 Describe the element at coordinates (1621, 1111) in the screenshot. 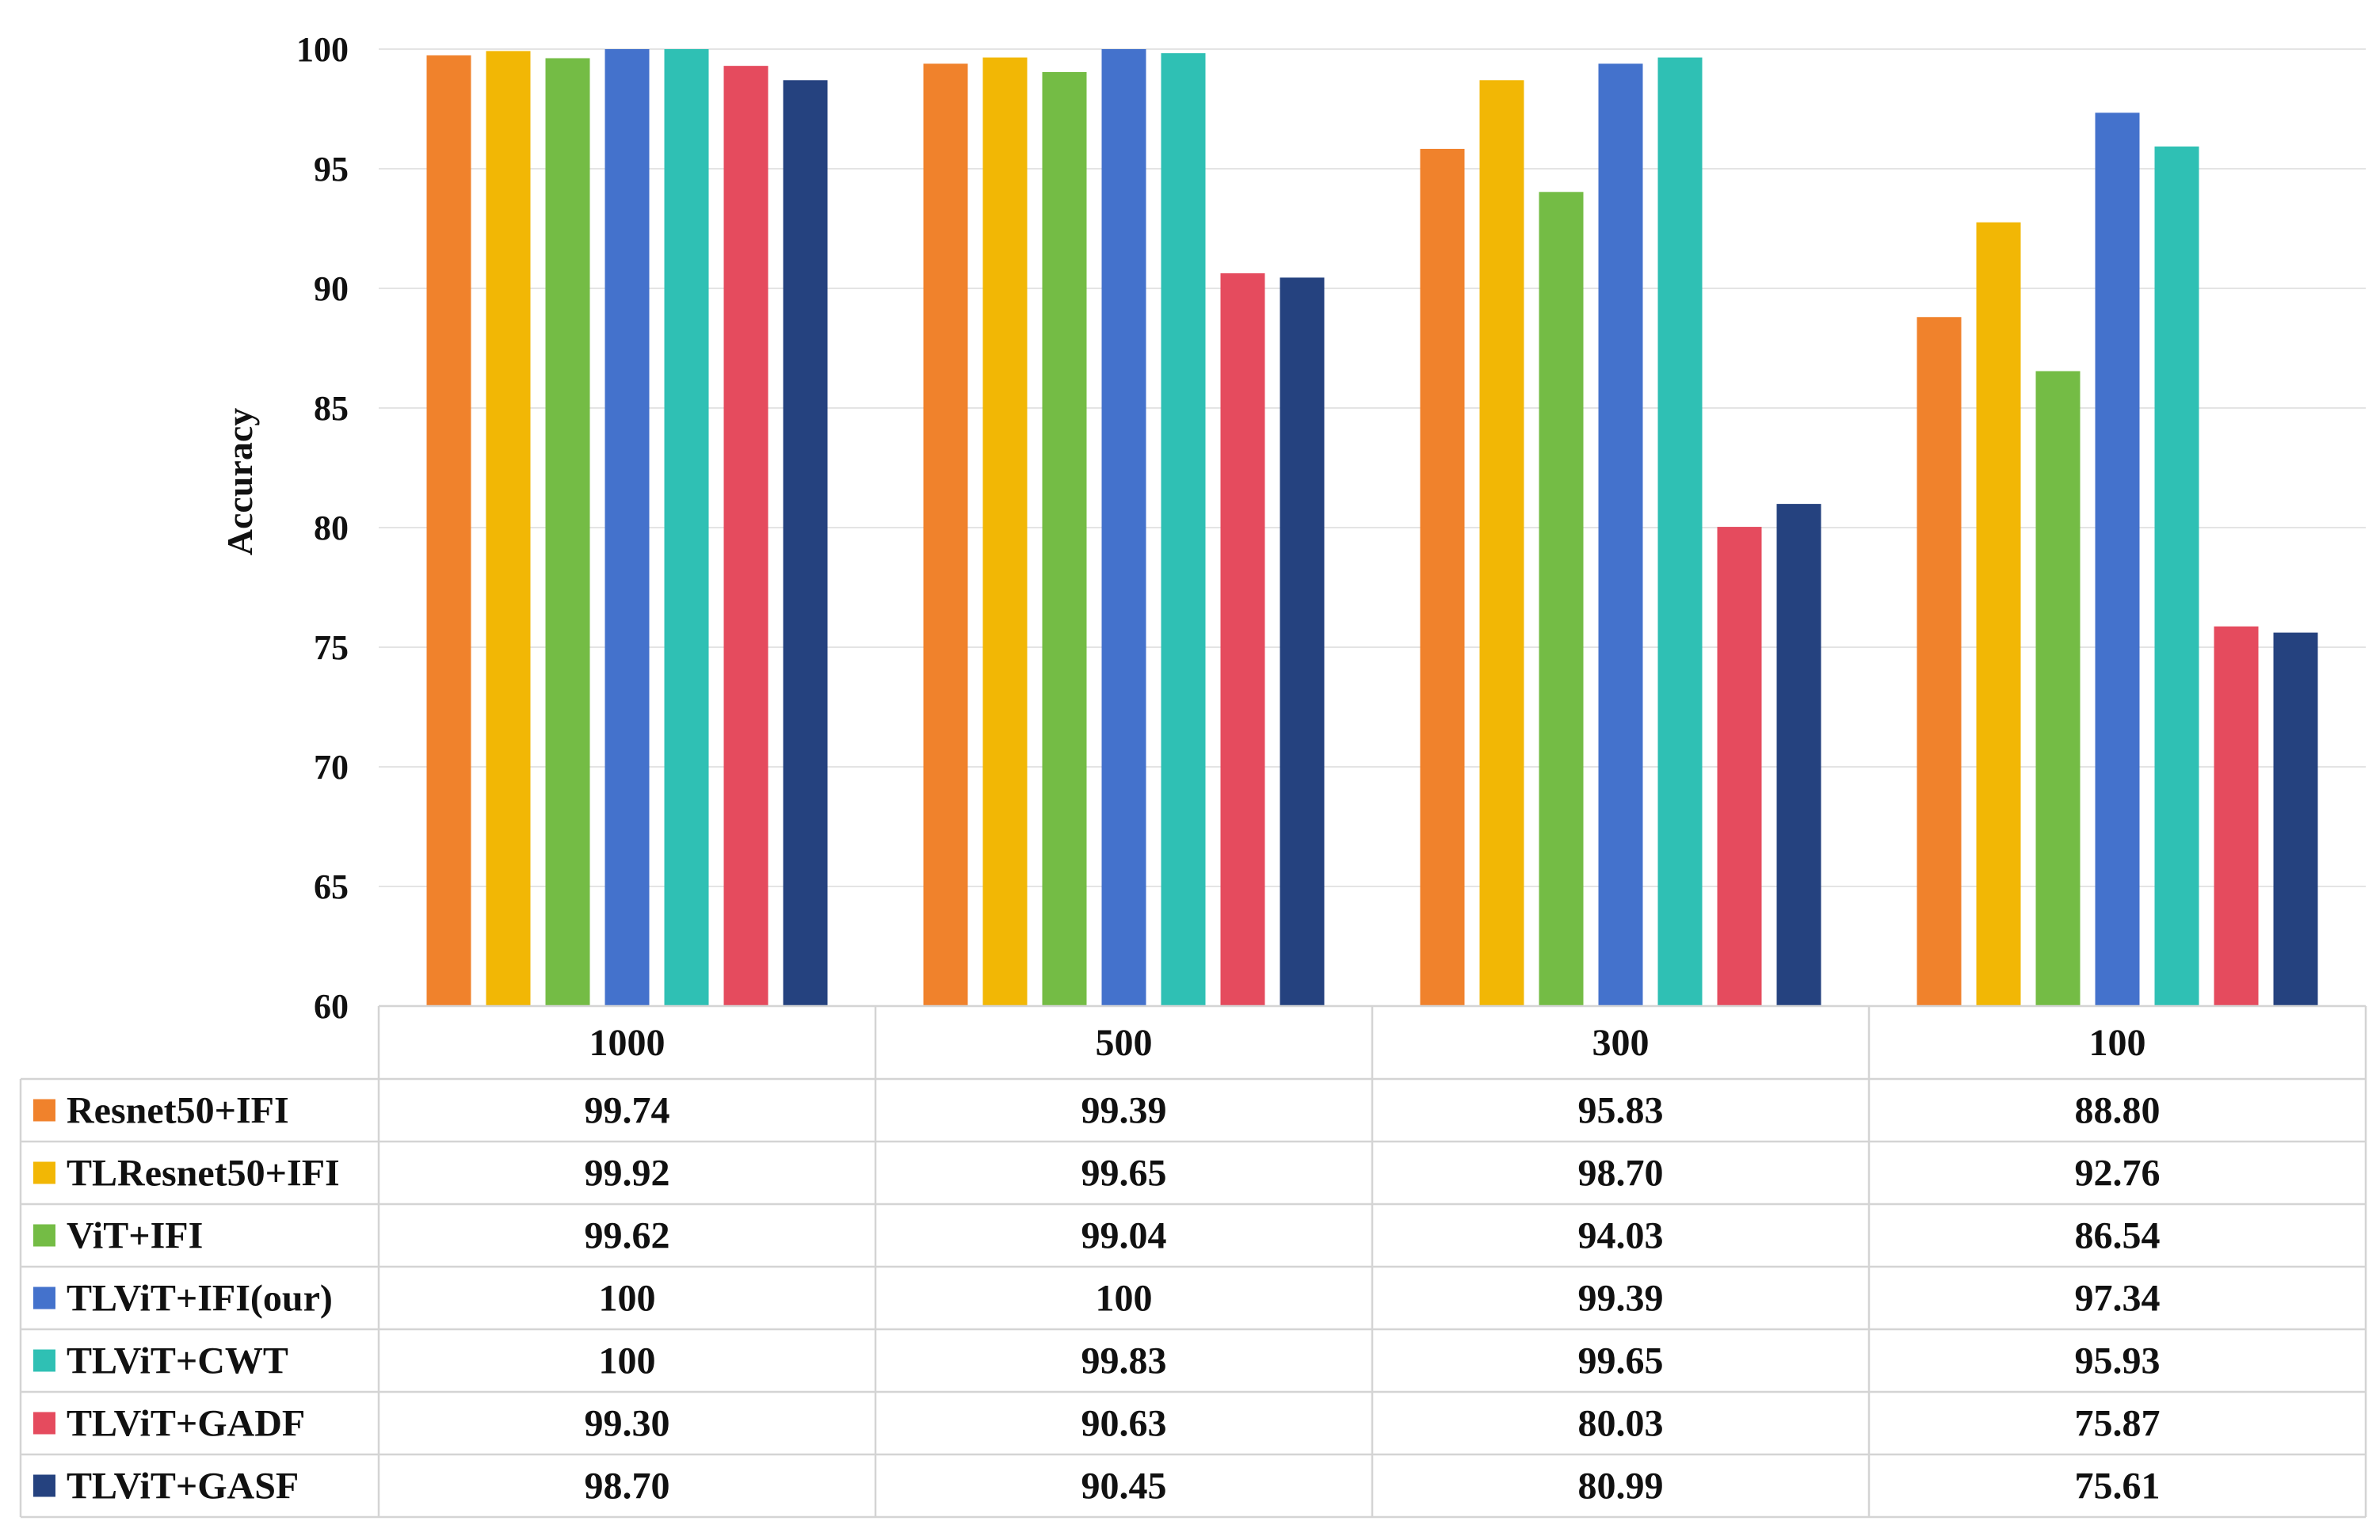

I see `data-label: 95.83` at that location.